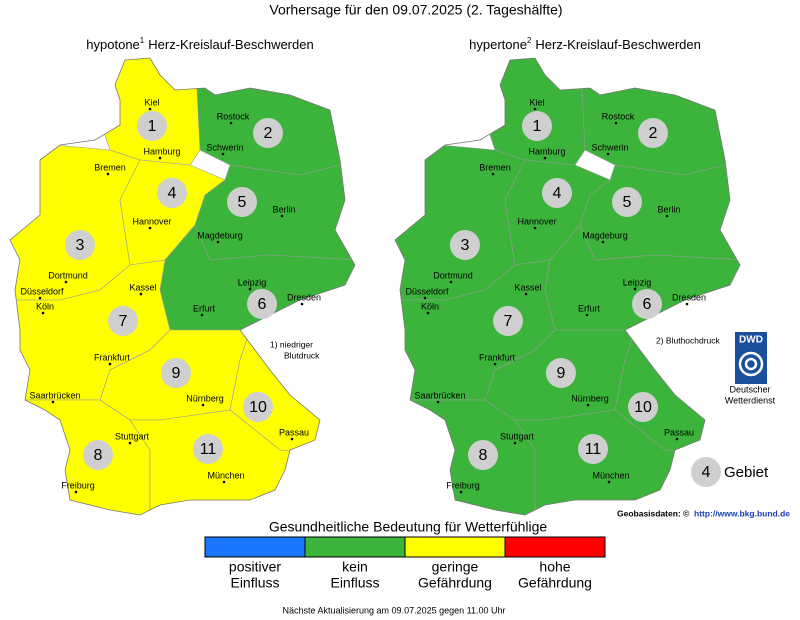  I want to click on region-number: 1, so click(152, 126).